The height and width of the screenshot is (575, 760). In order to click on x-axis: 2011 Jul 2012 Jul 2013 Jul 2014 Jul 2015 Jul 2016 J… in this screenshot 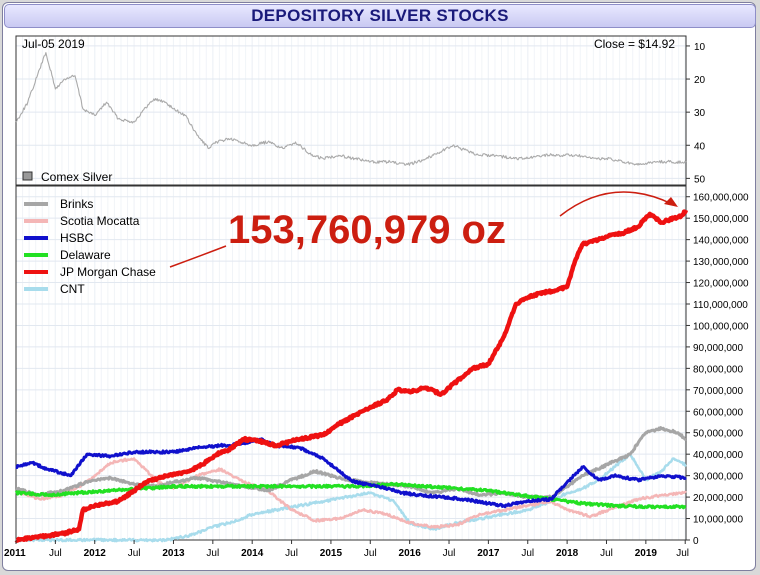, I will do `click(346, 549)`.